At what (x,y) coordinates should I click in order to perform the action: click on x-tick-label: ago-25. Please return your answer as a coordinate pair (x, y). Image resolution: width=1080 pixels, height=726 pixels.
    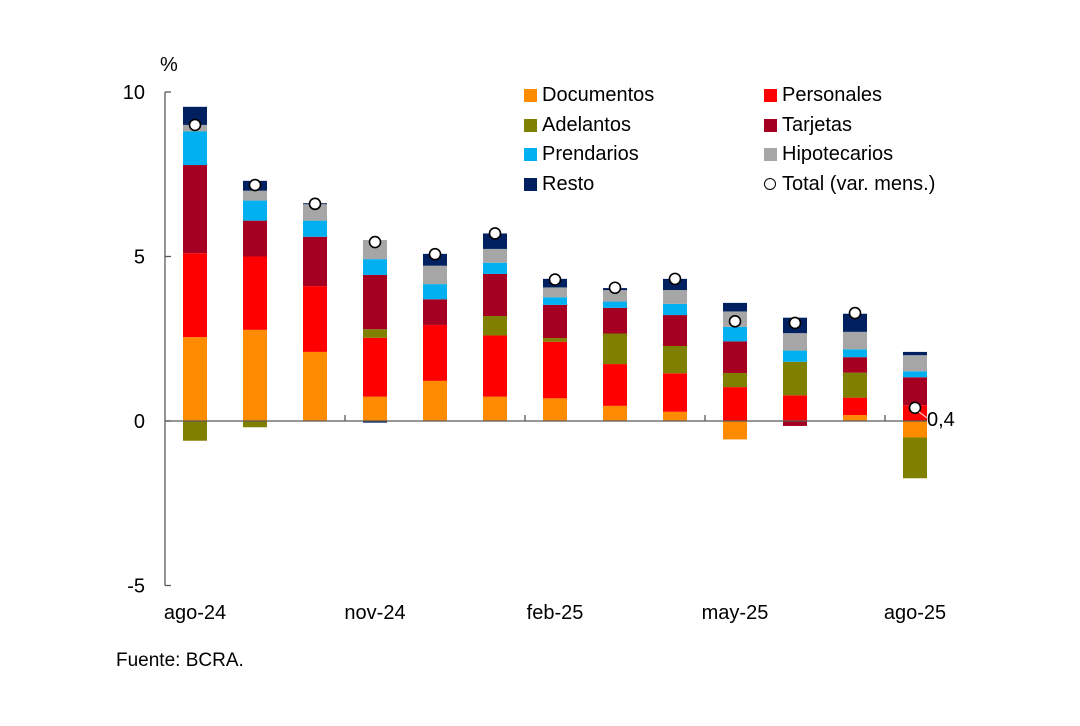
    Looking at the image, I should click on (915, 613).